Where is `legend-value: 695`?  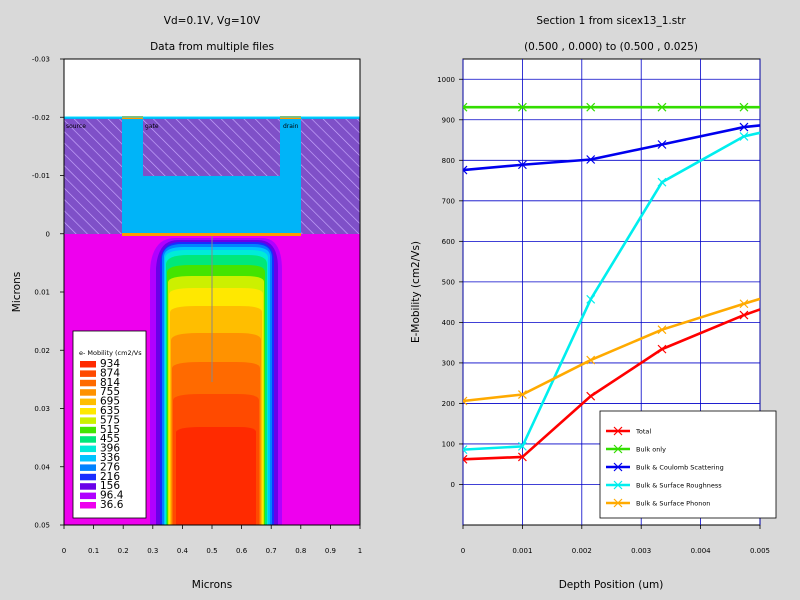 legend-value: 695 is located at coordinates (110, 402).